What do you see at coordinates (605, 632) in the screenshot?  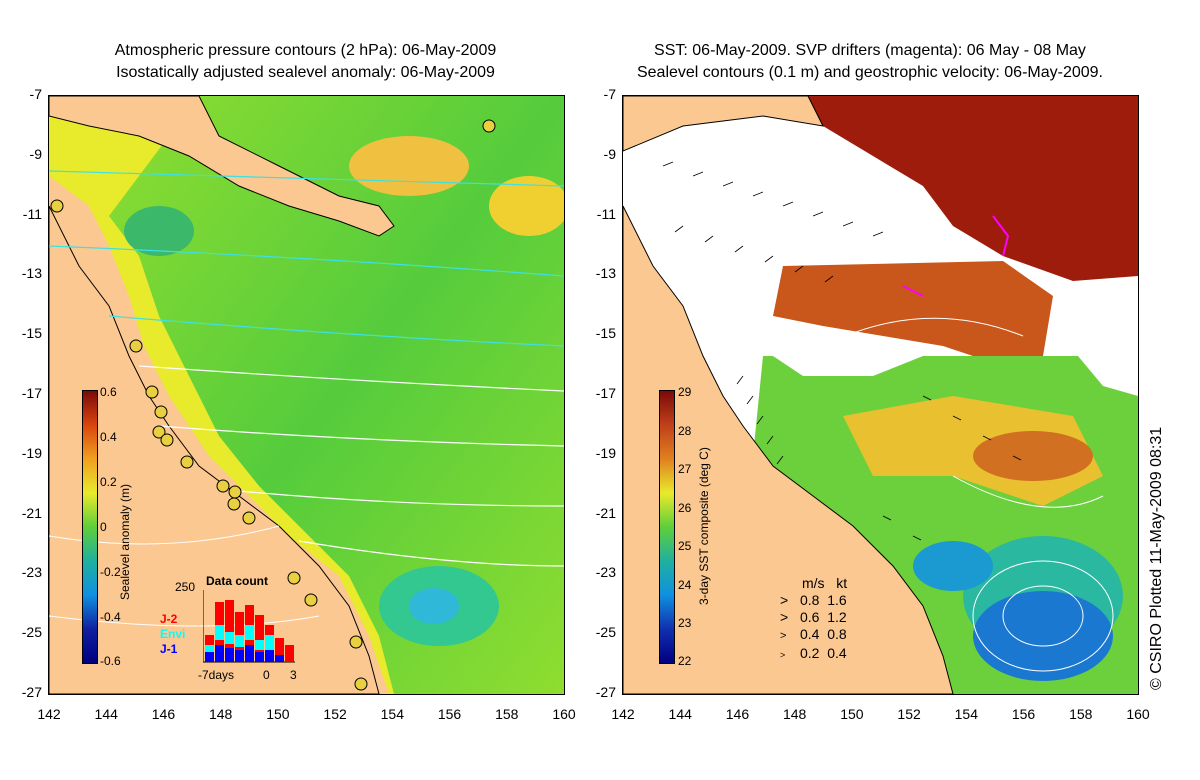 I see `right-ytick: -25` at bounding box center [605, 632].